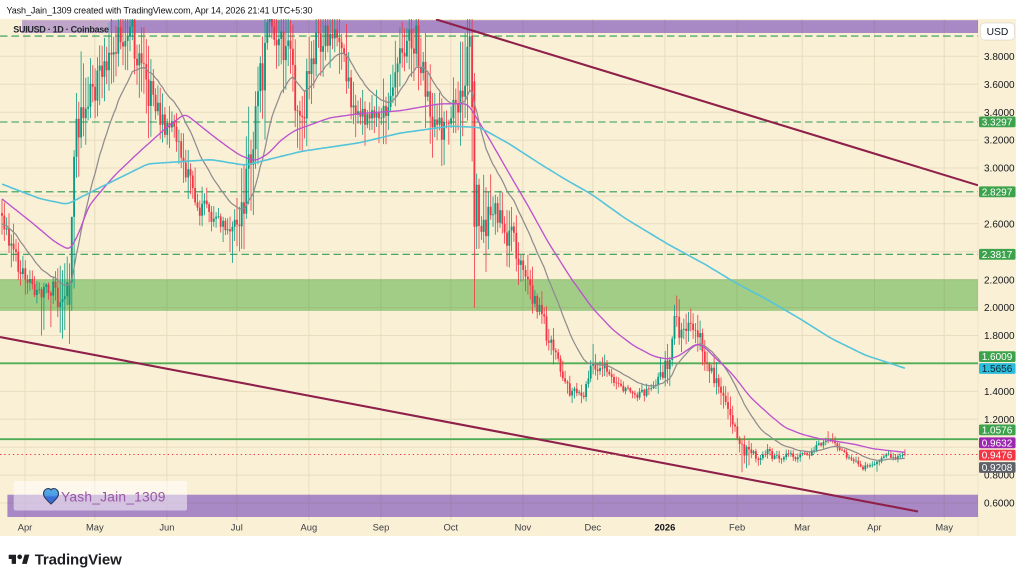 This screenshot has height=581, width=1024. What do you see at coordinates (997, 443) in the screenshot?
I see `svg-text: 0.9632` at bounding box center [997, 443].